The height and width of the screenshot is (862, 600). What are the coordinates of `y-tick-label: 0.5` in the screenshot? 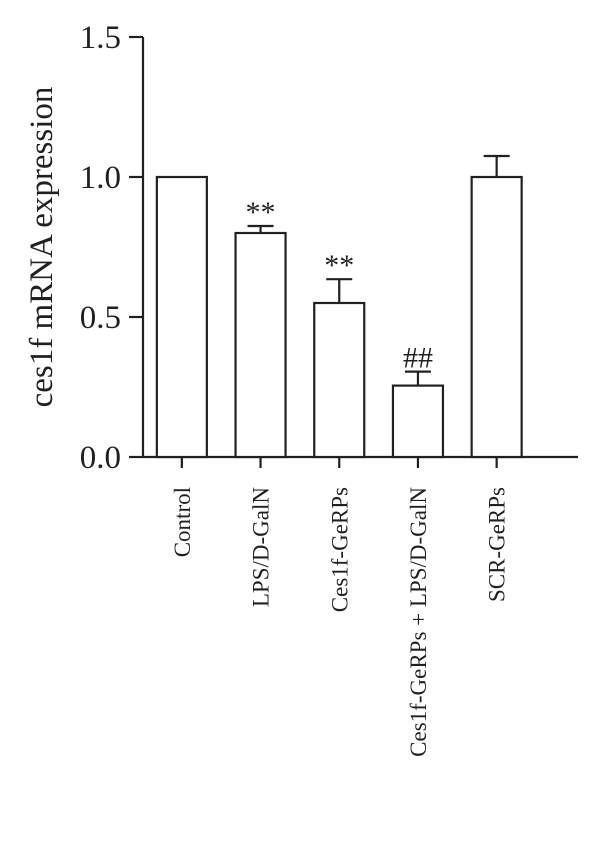 It's located at (100, 318).